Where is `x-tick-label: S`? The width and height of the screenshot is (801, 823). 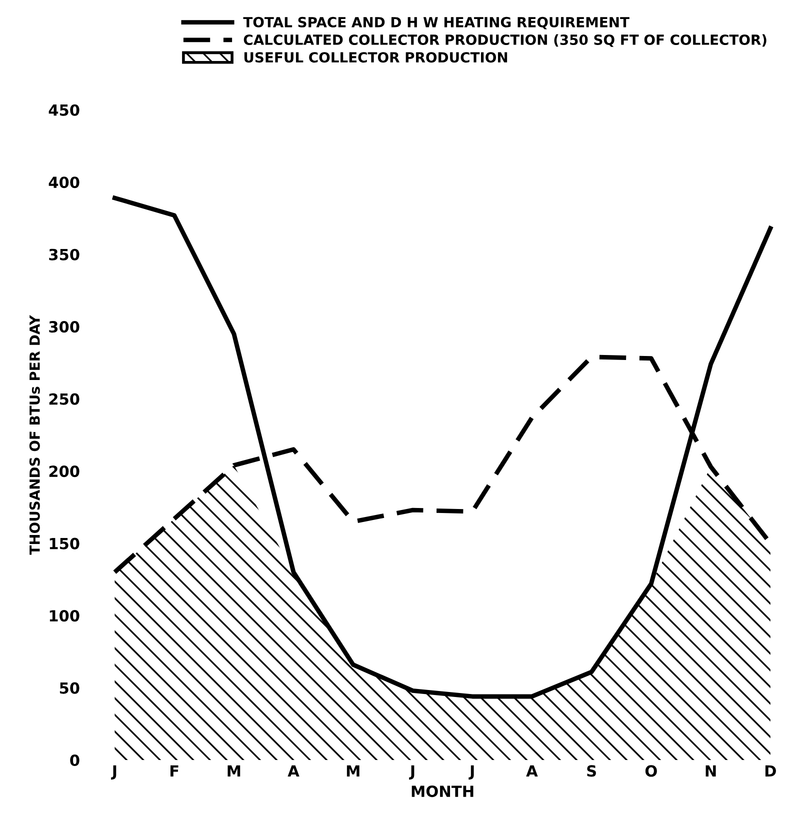 x-tick-label: S is located at coordinates (591, 771).